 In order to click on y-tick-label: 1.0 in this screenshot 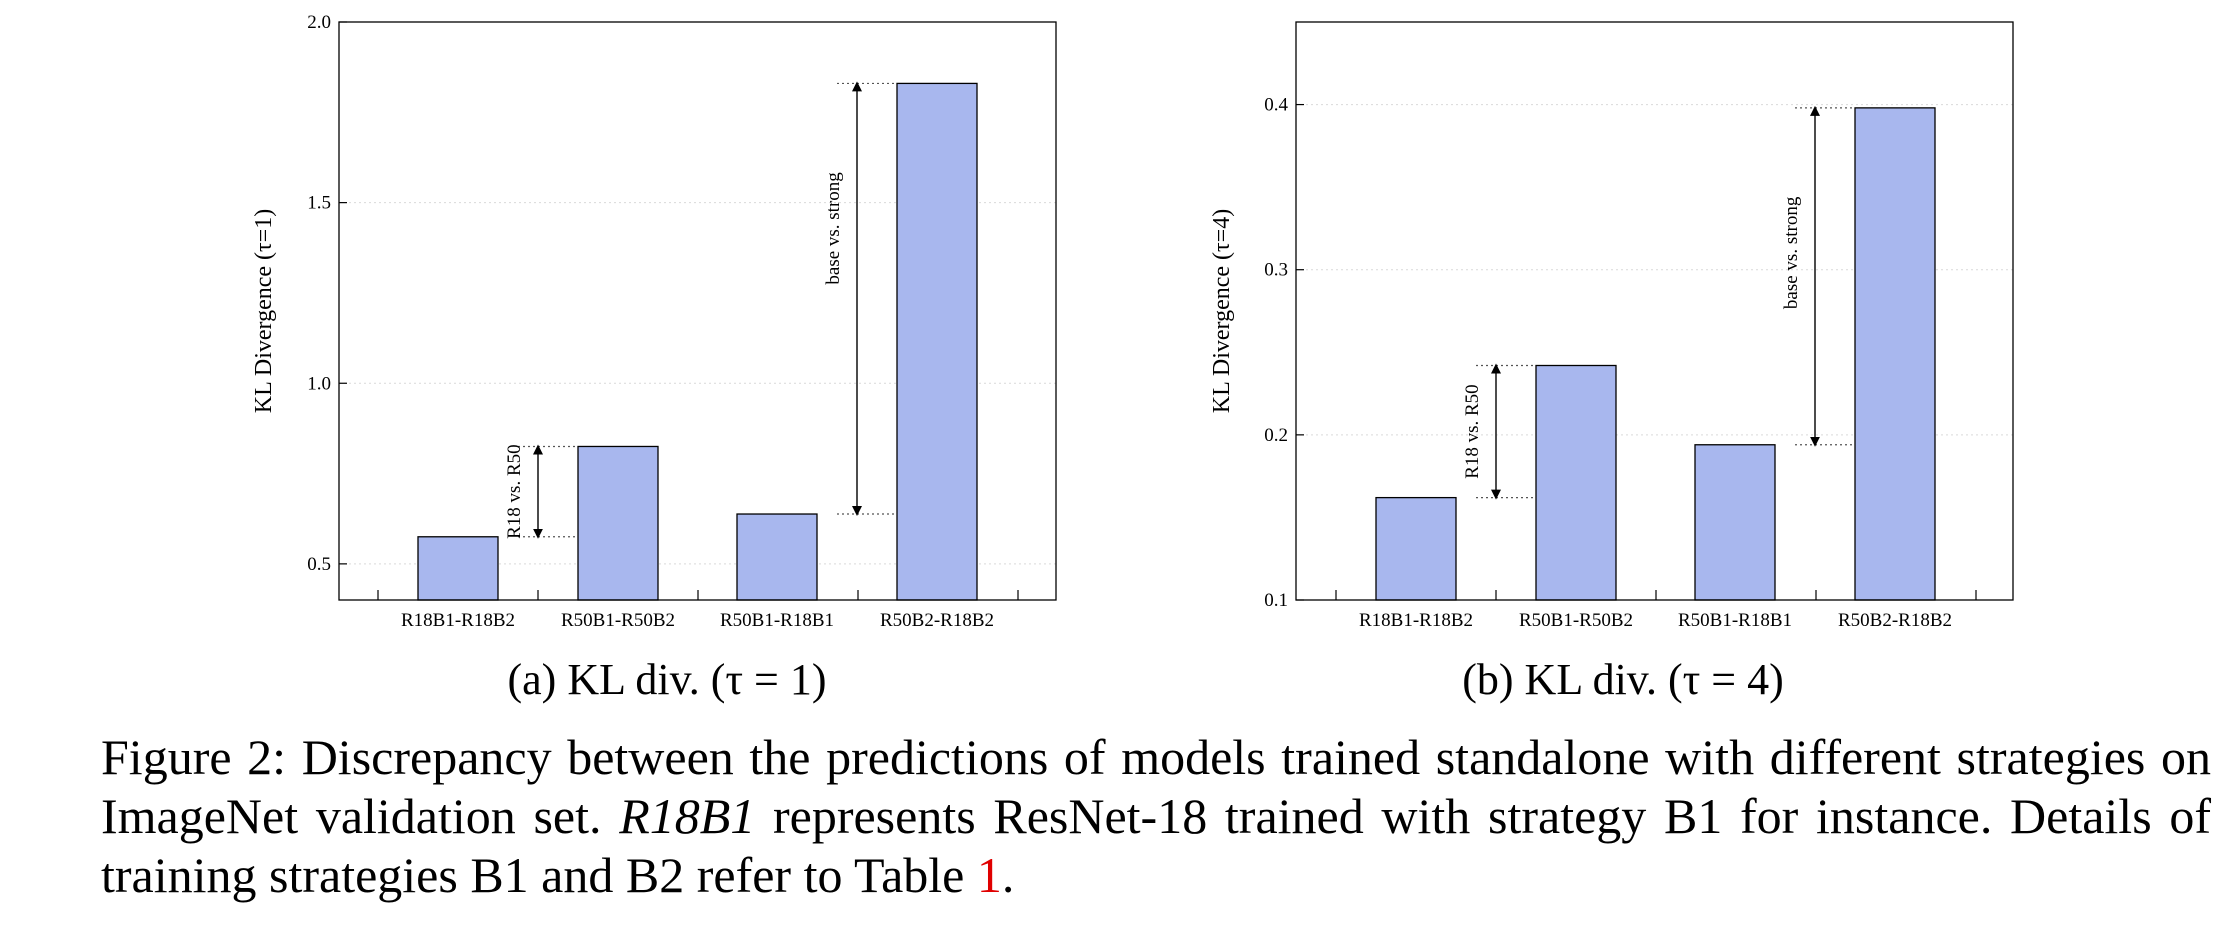, I will do `click(319, 383)`.